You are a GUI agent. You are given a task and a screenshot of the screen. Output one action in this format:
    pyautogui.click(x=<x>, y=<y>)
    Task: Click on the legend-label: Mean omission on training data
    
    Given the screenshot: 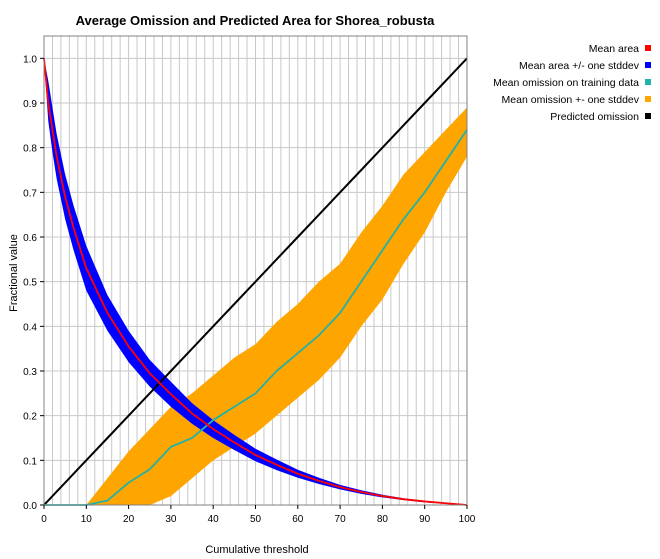 What is the action you would take?
    pyautogui.click(x=566, y=83)
    